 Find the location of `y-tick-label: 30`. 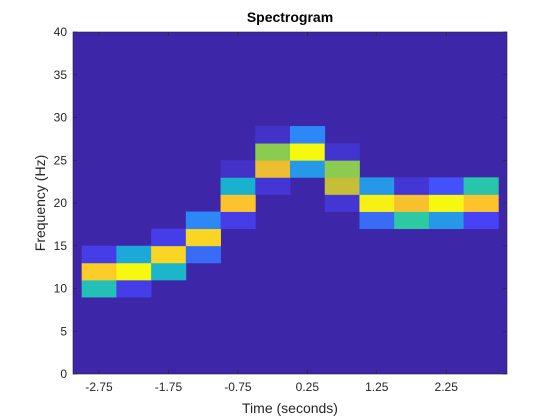

y-tick-label: 30 is located at coordinates (61, 118).